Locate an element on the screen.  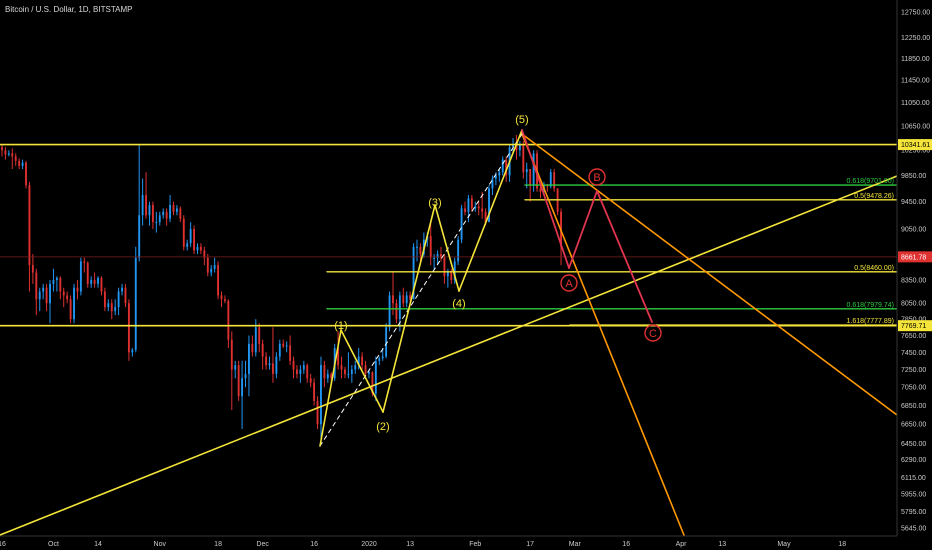
y-tick-label: 10250.00 is located at coordinates (915, 151).